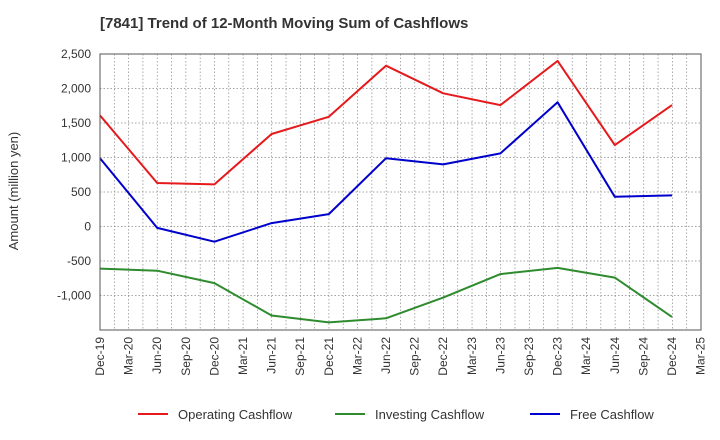 This screenshot has height=440, width=720. Describe the element at coordinates (76, 54) in the screenshot. I see `y-tick-label: 2,500` at that location.